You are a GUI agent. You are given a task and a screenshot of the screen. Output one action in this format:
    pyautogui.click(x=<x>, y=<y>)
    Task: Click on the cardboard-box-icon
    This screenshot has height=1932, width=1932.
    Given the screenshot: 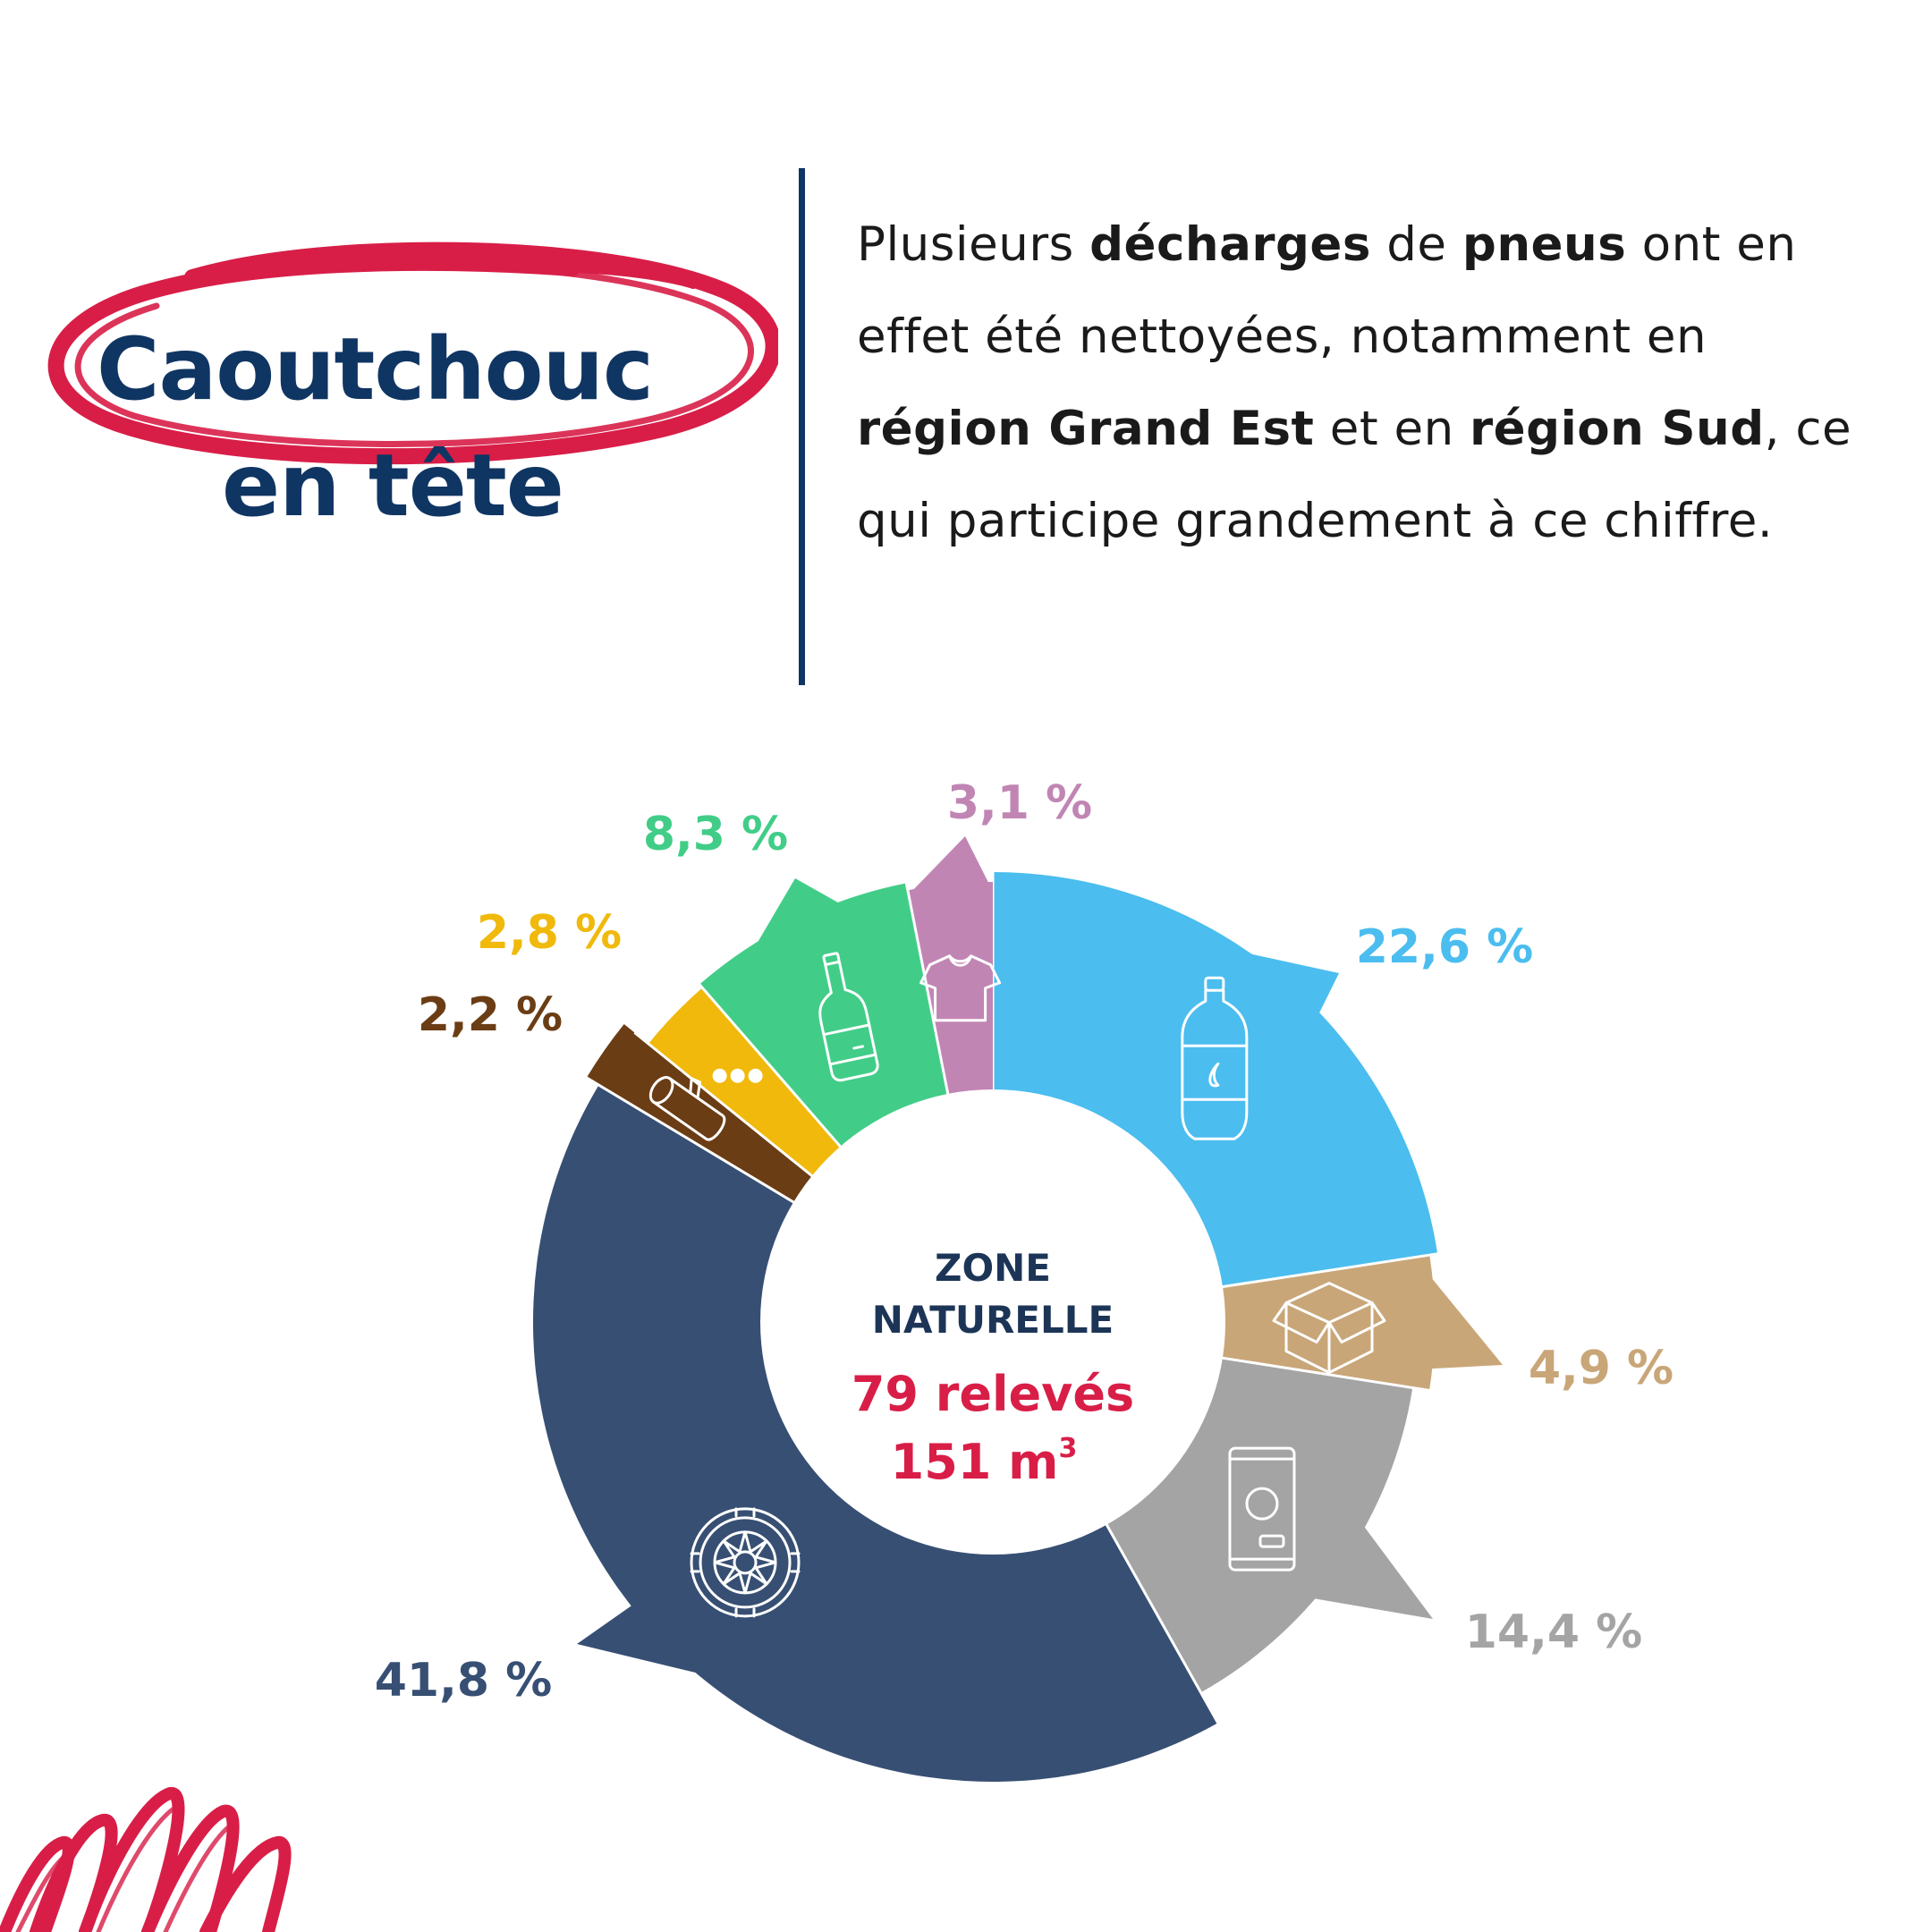 What is the action you would take?
    pyautogui.click(x=1329, y=1328)
    